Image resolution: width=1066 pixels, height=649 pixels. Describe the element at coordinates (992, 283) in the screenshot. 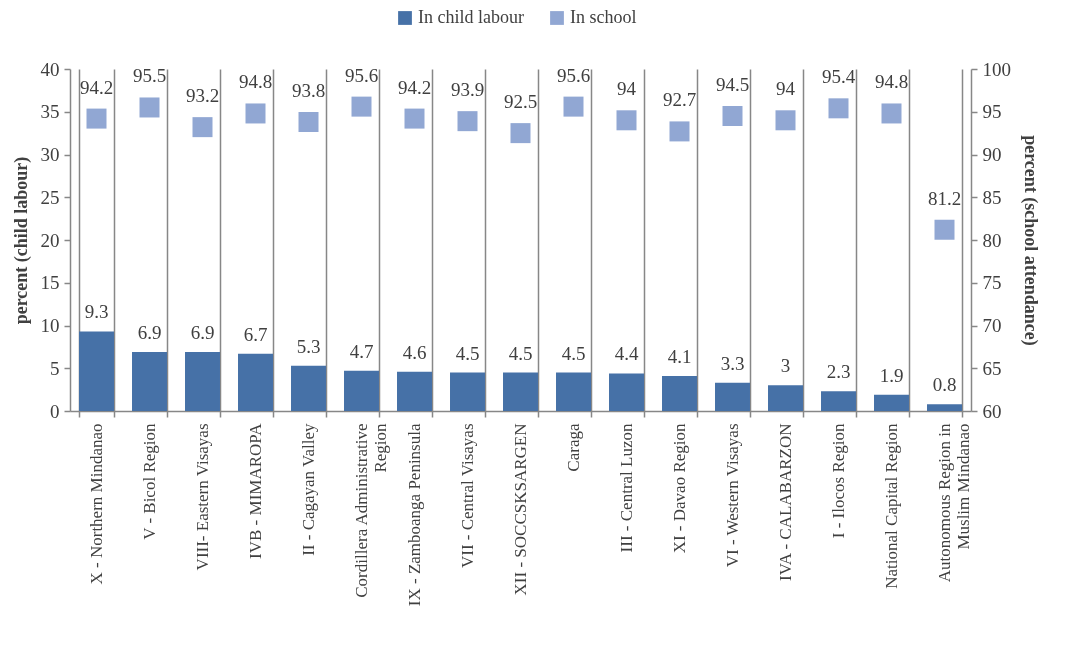

I see `y2-tick-label: 75` at that location.